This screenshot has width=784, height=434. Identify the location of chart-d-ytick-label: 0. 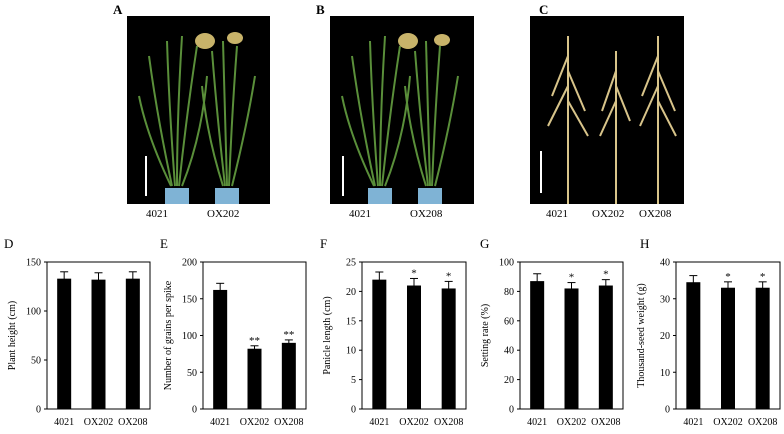
(38, 410).